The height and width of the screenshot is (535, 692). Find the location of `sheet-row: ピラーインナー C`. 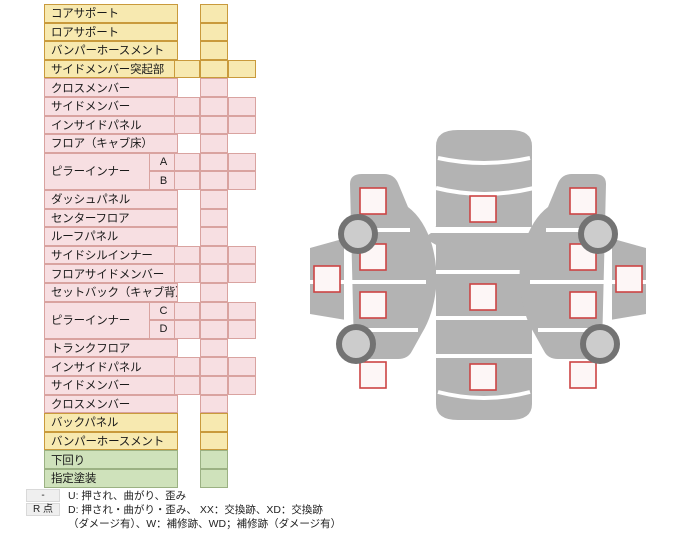

sheet-row: ピラーインナー C is located at coordinates (111, 320).